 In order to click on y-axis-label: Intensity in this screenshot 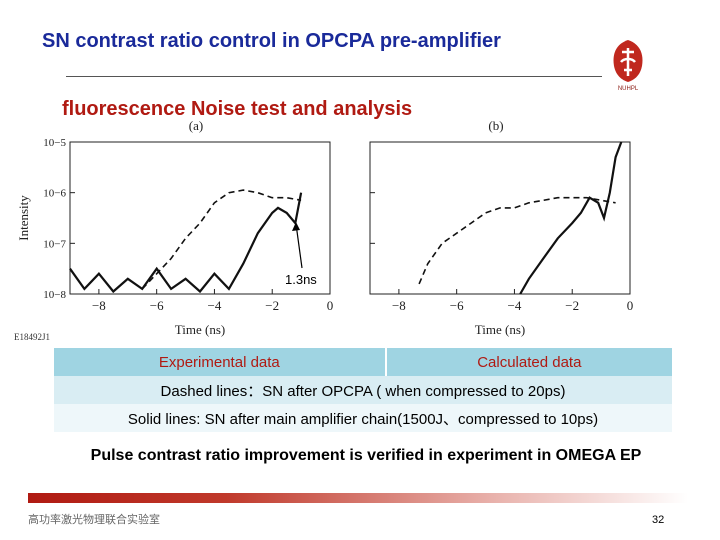, I will do `click(23, 218)`.